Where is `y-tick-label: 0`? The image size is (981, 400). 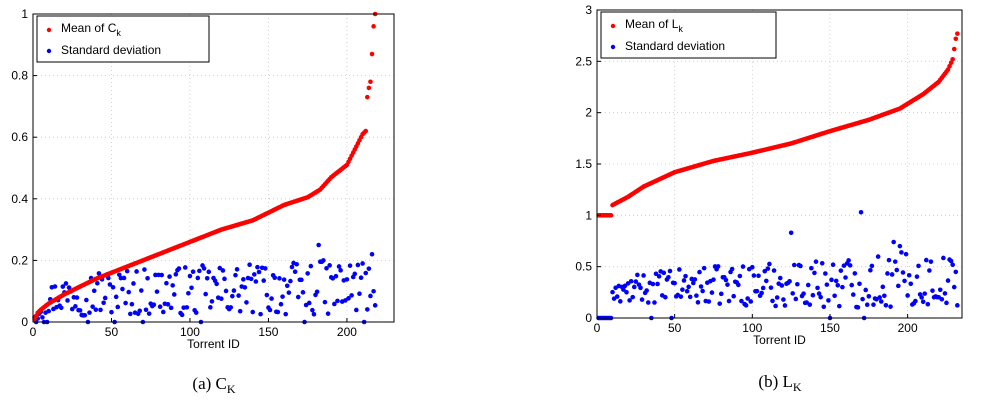
y-tick-label: 0 is located at coordinates (588, 318).